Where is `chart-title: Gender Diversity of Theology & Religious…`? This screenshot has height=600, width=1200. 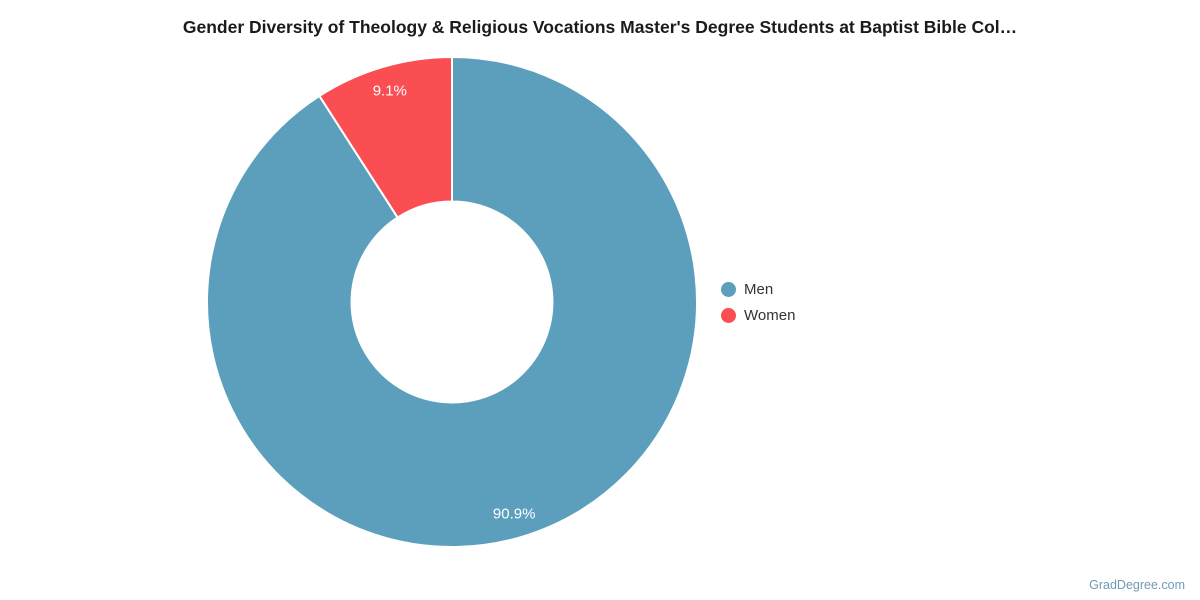 chart-title: Gender Diversity of Theology & Religious… is located at coordinates (600, 27).